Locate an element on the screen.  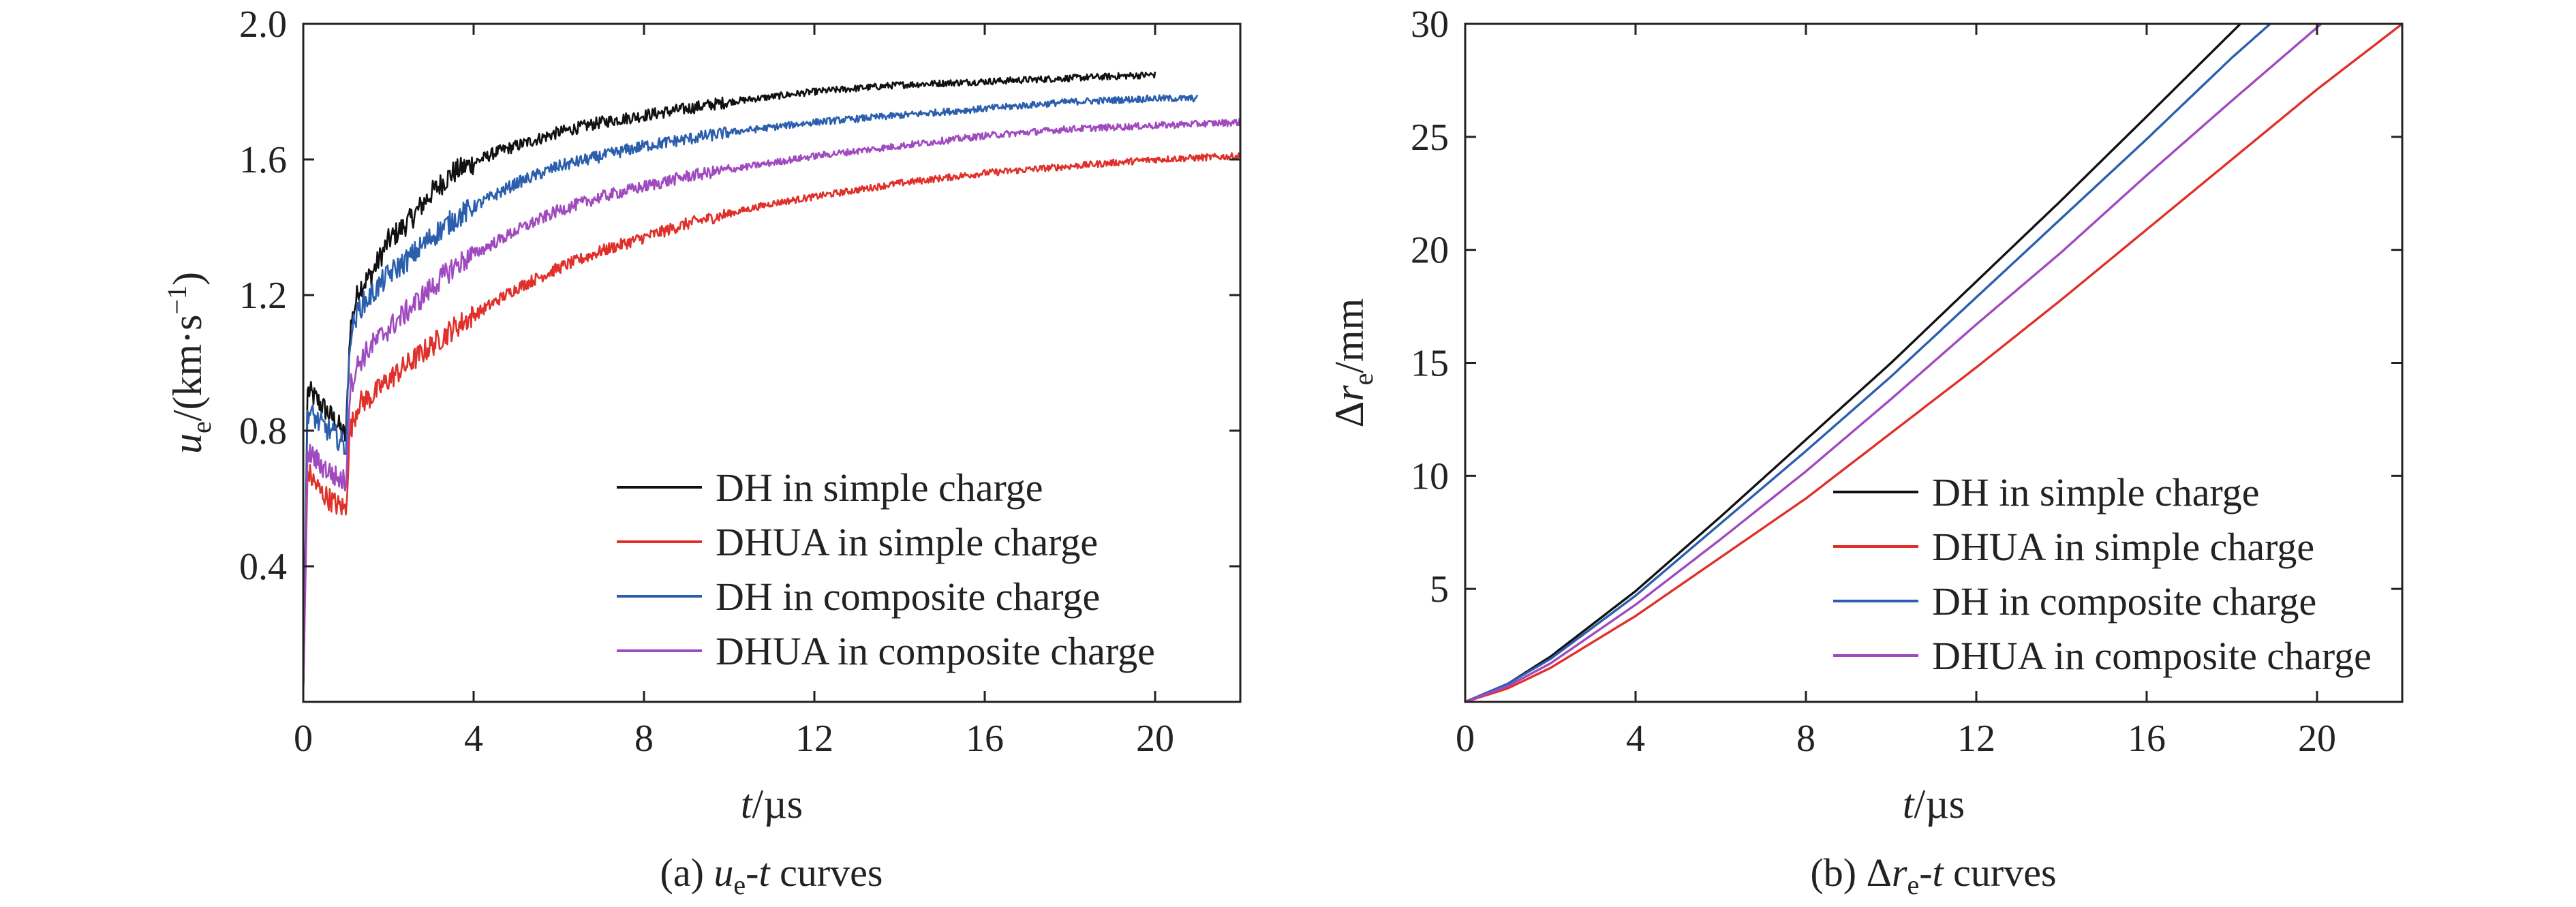
y-tick-label: 1.6 is located at coordinates (263, 160).